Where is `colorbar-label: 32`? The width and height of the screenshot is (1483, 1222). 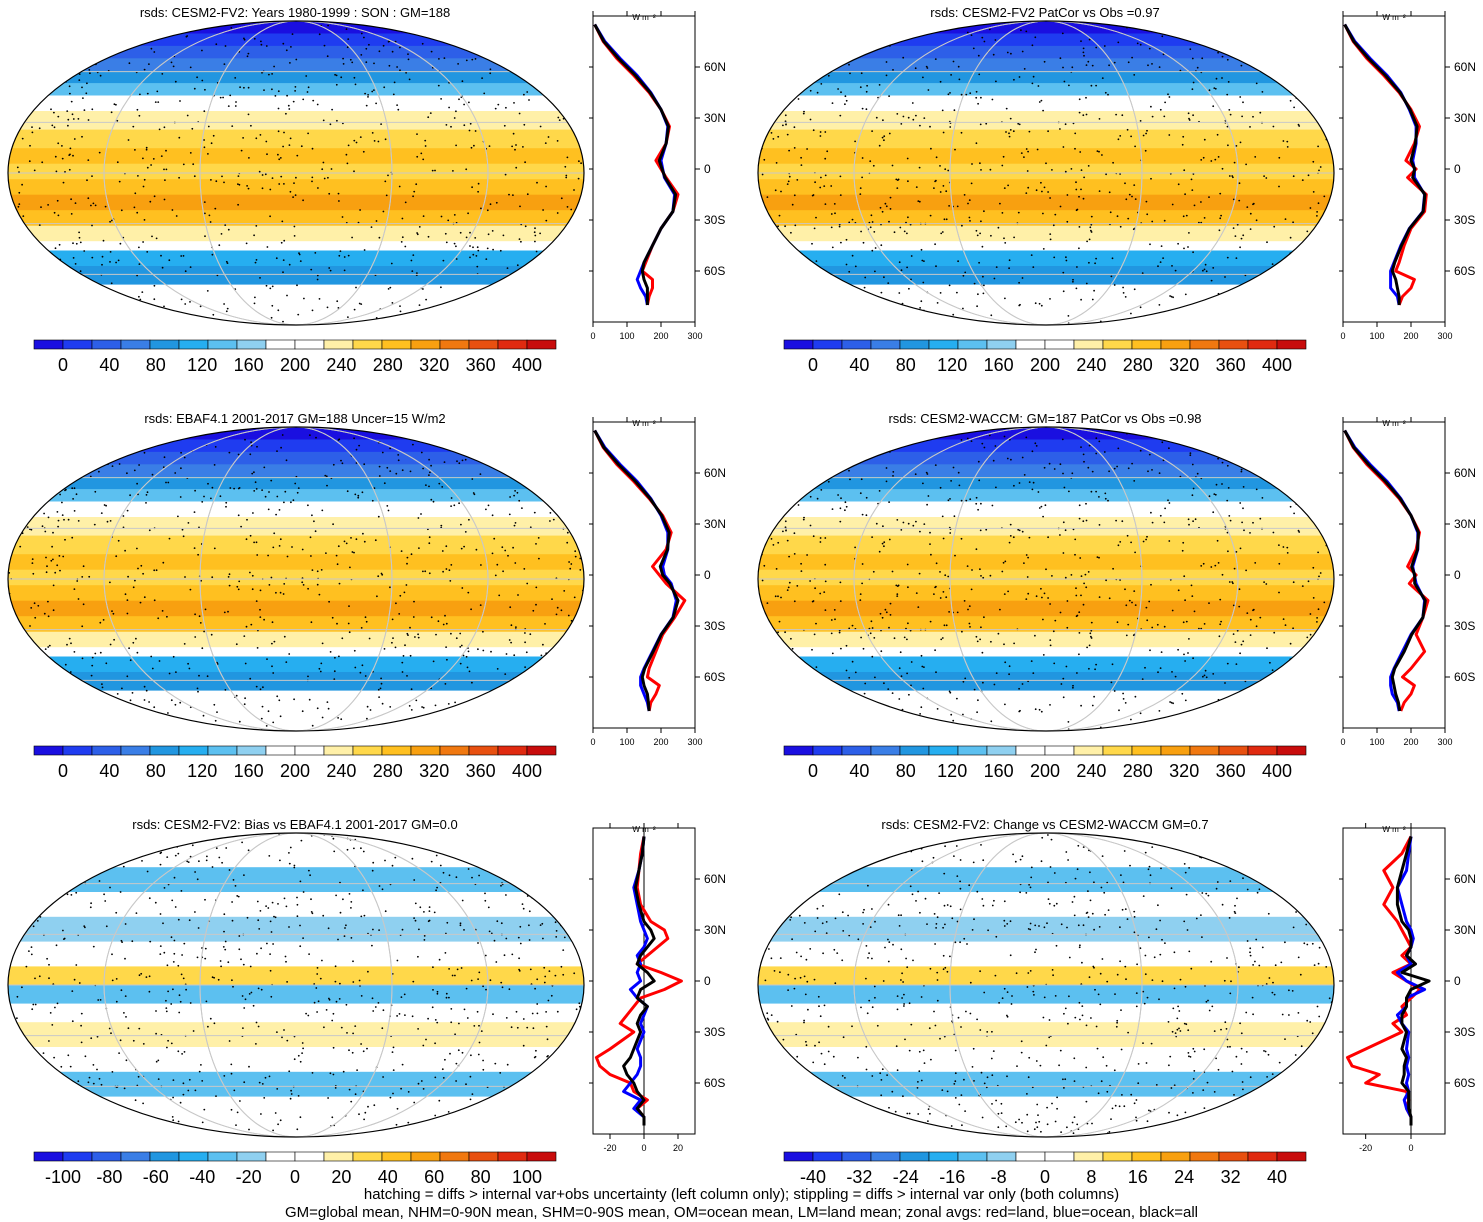
colorbar-label: 32 is located at coordinates (1231, 1177).